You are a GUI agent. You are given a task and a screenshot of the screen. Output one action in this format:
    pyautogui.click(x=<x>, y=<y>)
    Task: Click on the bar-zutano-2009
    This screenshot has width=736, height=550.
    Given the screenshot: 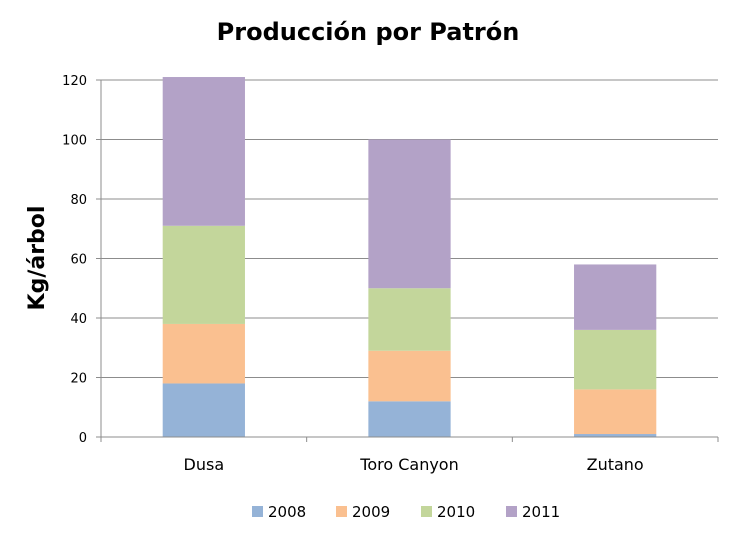 What is the action you would take?
    pyautogui.click(x=615, y=412)
    